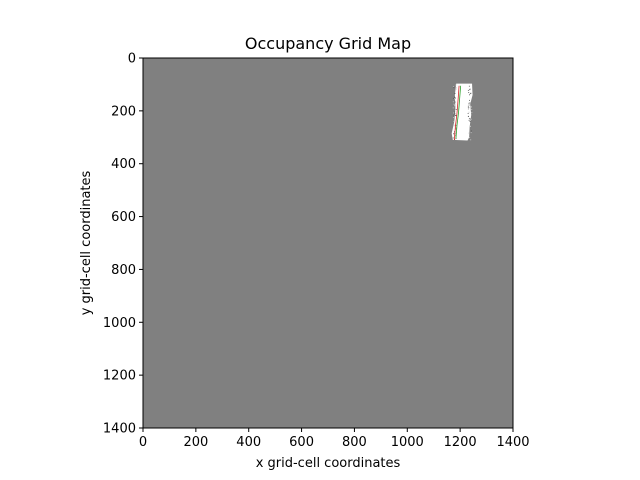  What do you see at coordinates (334, 439) in the screenshot?
I see `x-axis-ticks: 0 200 400 600 800 1000 1200 1400` at bounding box center [334, 439].